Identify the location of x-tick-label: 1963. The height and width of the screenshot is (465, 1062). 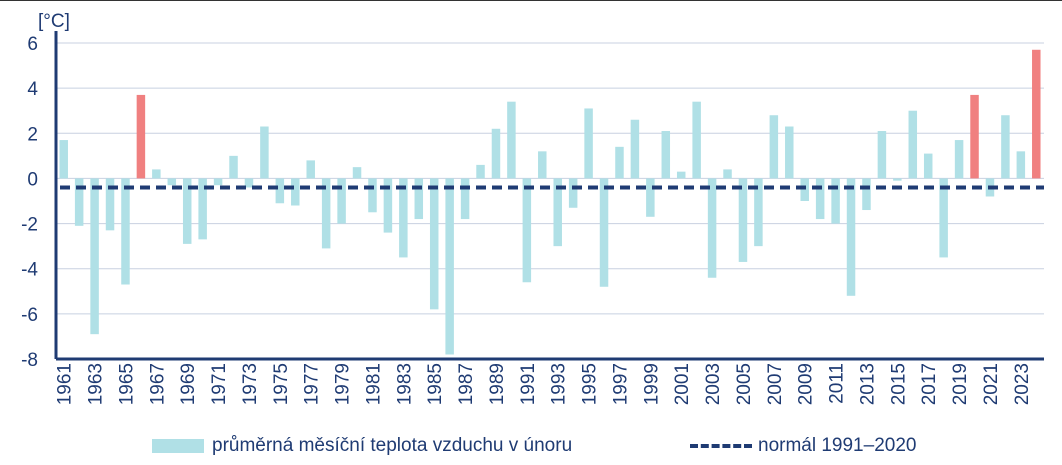
(96, 384).